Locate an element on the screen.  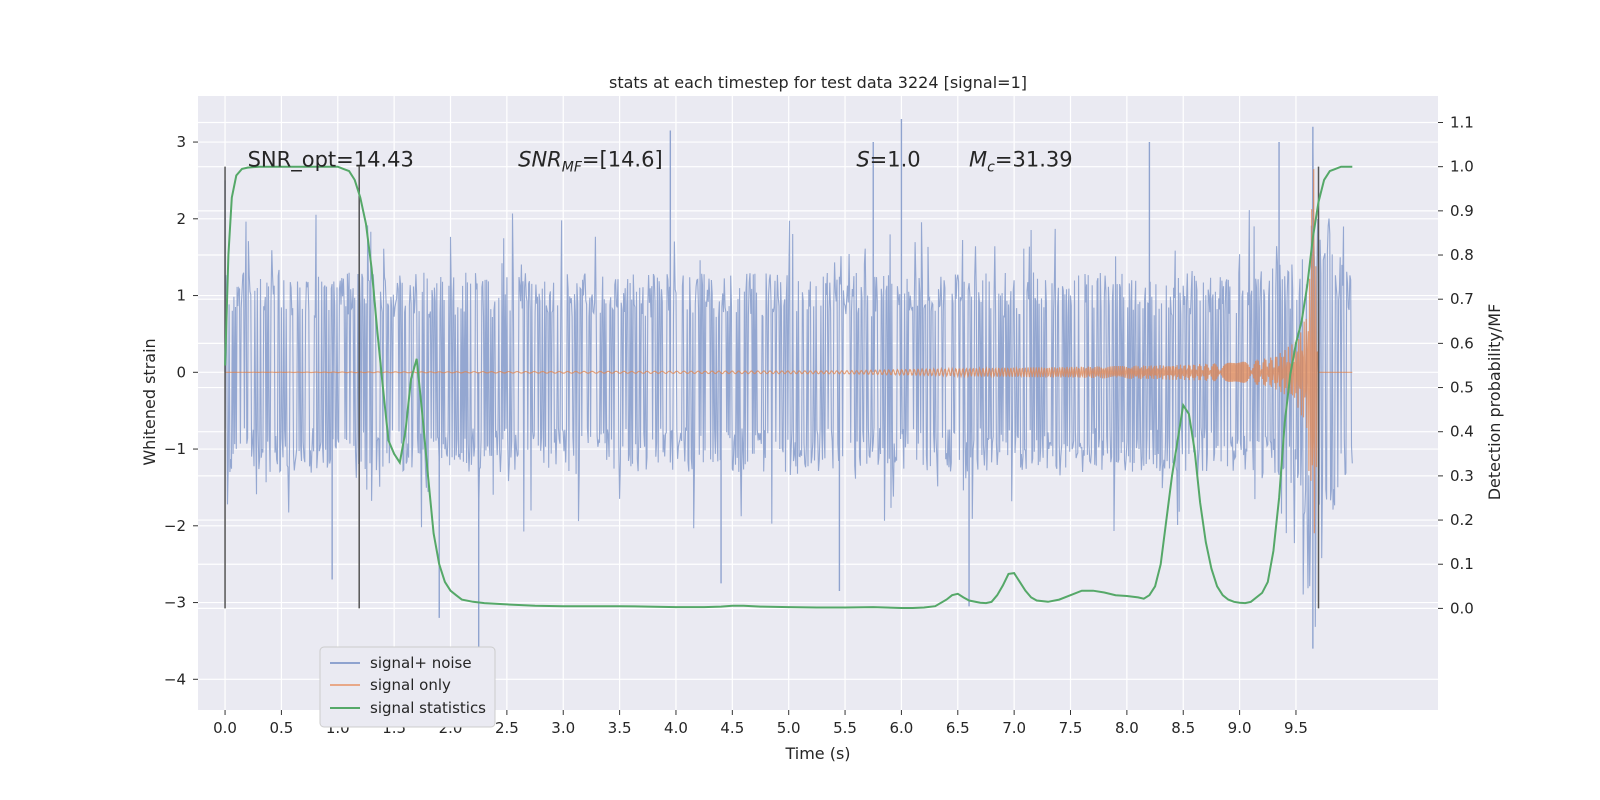
y2-tick-label-8: 0.3 is located at coordinates (1462, 476).